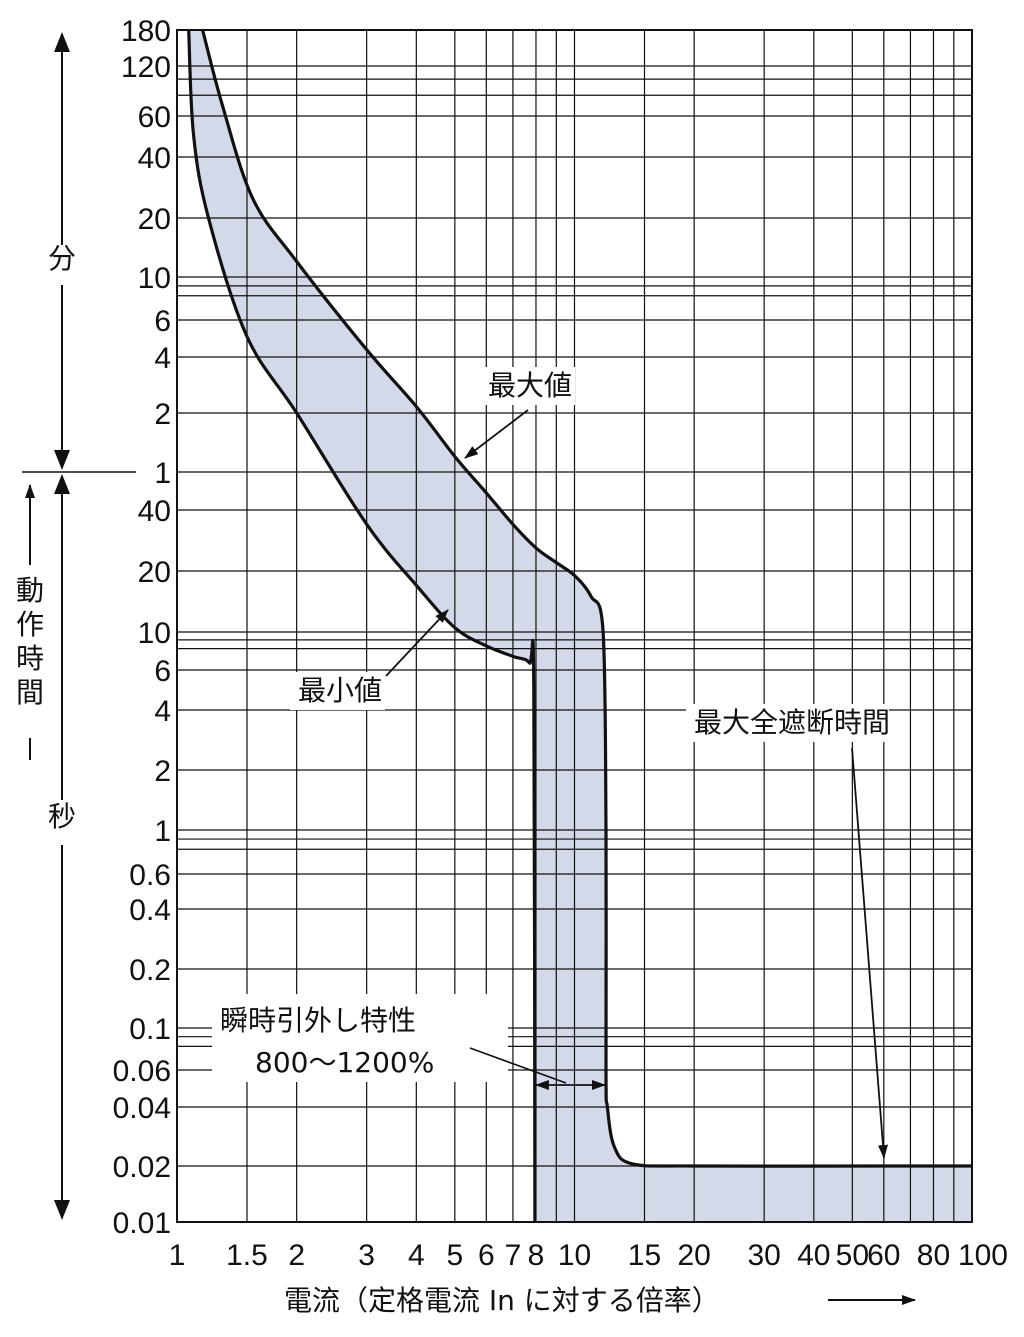 This screenshot has height=1337, width=1024. What do you see at coordinates (142, 1167) in the screenshot?
I see `y-tick-label: 0.02` at bounding box center [142, 1167].